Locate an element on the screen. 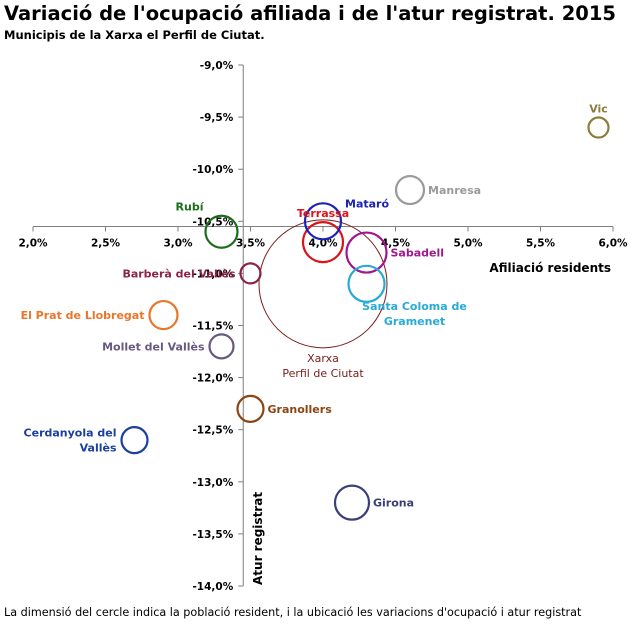 This screenshot has height=625, width=641. y-tick-label: -9,5% is located at coordinates (217, 118).